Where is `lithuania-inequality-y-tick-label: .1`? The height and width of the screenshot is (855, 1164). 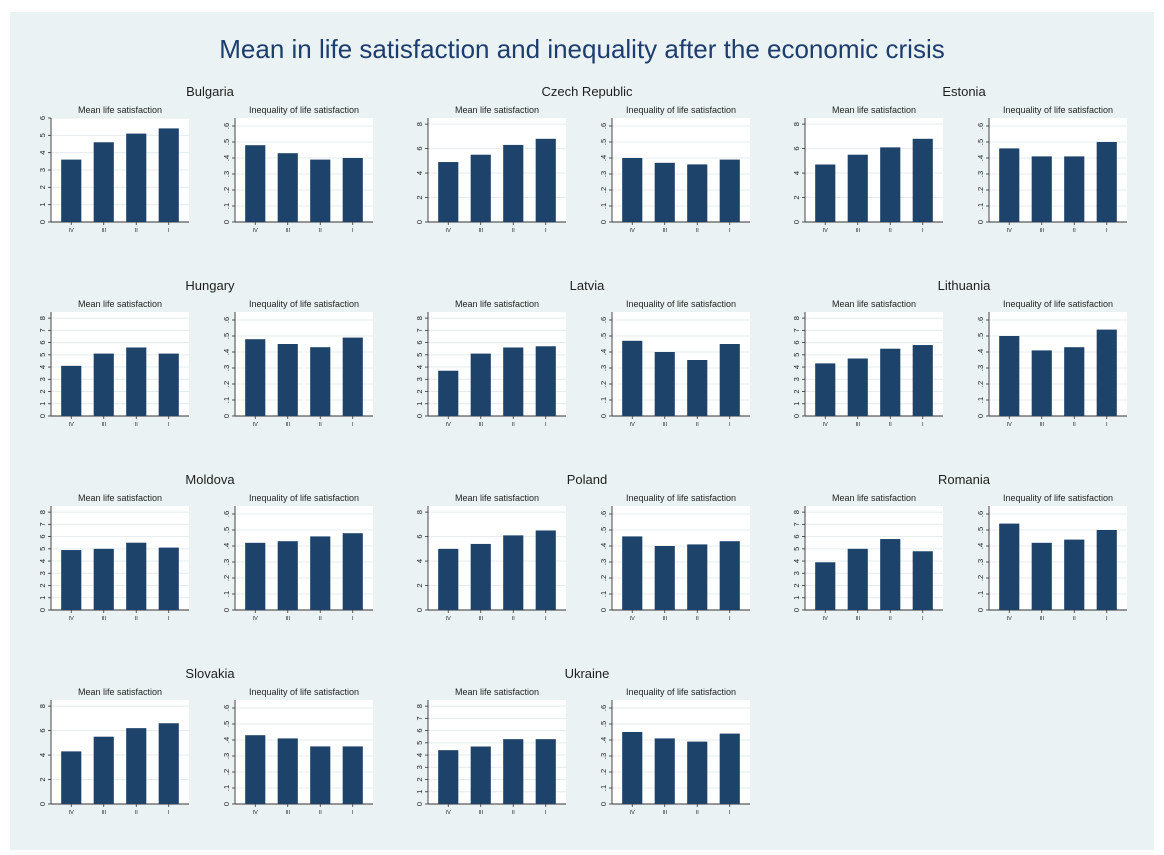
lithuania-inequality-y-tick-label: .1 is located at coordinates (980, 400).